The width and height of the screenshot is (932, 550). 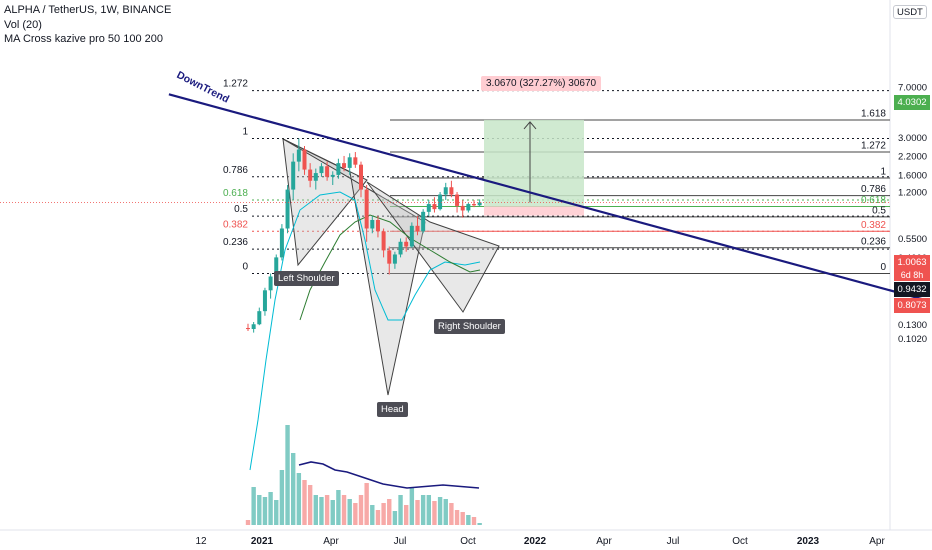 I want to click on volume-indicator-label: Vol (20), so click(x=23, y=24).